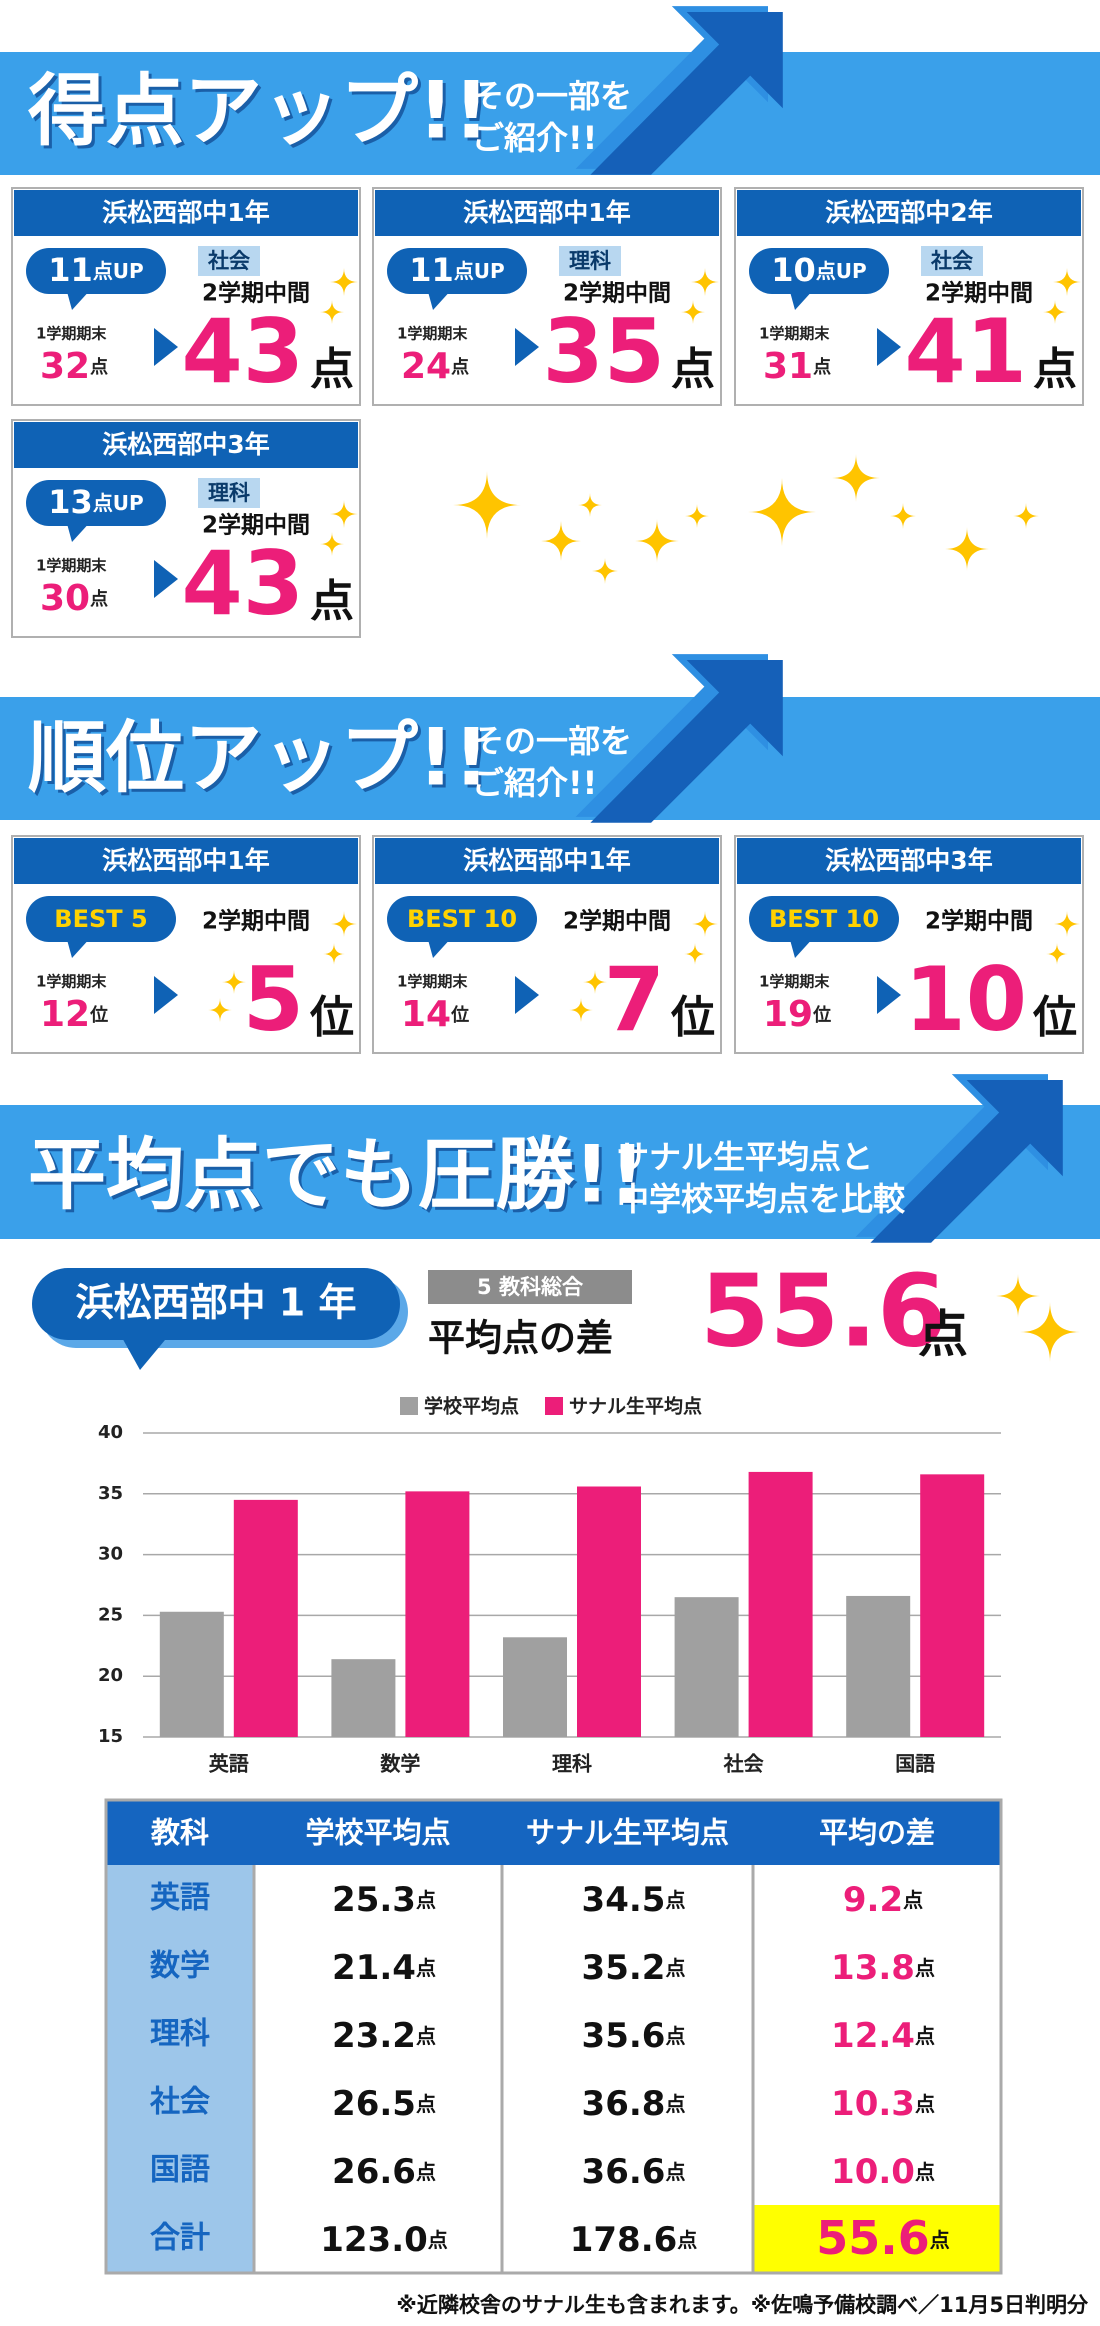 Image resolution: width=1100 pixels, height=2326 pixels. I want to click on number-cell: 178.6点, so click(634, 2240).